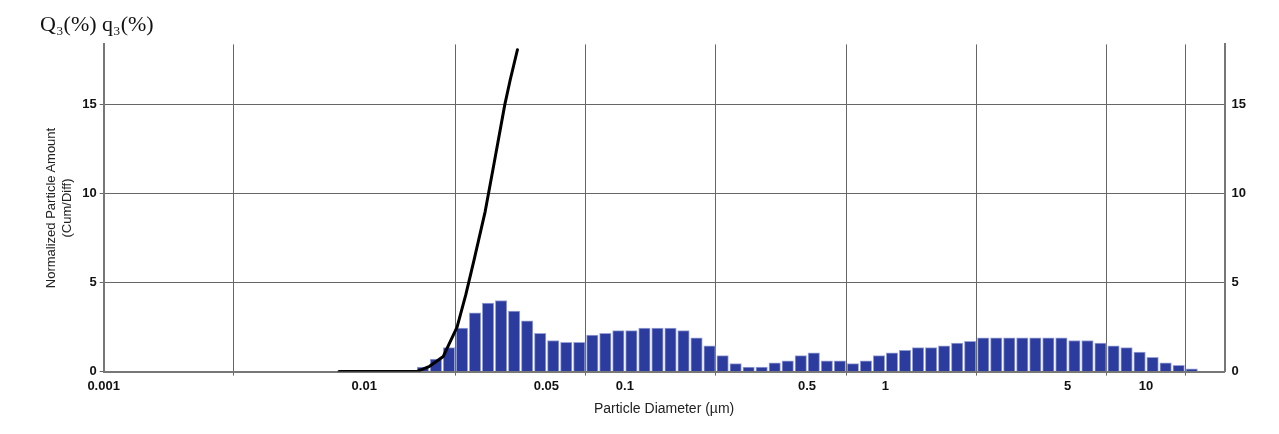  Describe the element at coordinates (807, 385) in the screenshot. I see `x-tick-label: 0.5` at that location.